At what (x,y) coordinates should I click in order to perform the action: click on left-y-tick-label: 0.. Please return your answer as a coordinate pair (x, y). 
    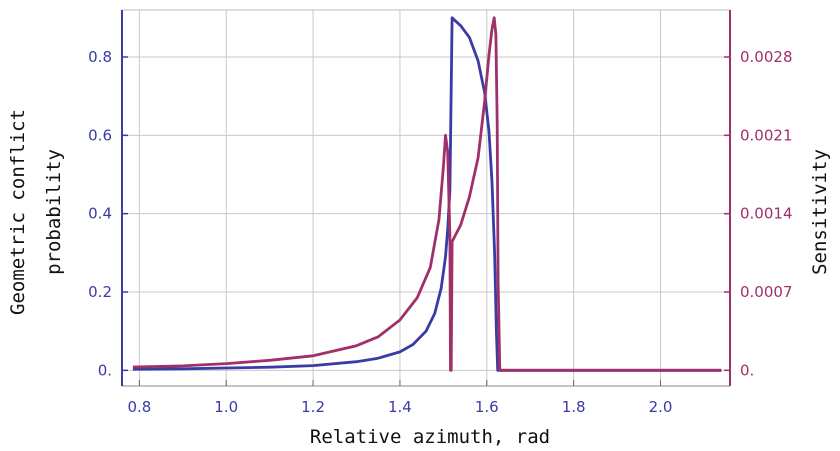
    Looking at the image, I should click on (105, 370).